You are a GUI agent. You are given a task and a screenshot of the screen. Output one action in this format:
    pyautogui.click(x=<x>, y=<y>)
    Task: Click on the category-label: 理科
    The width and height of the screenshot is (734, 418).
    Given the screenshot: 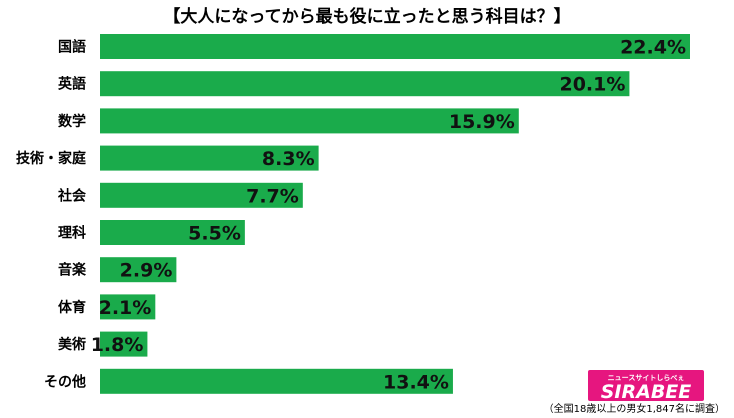 What is the action you would take?
    pyautogui.click(x=72, y=233)
    